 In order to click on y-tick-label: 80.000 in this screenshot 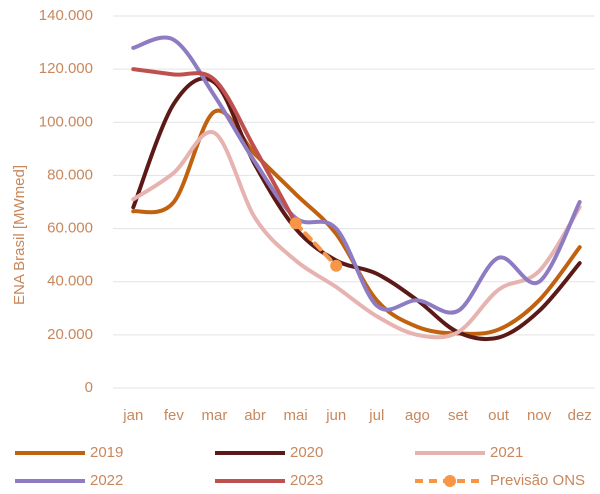, I will do `click(70, 174)`.